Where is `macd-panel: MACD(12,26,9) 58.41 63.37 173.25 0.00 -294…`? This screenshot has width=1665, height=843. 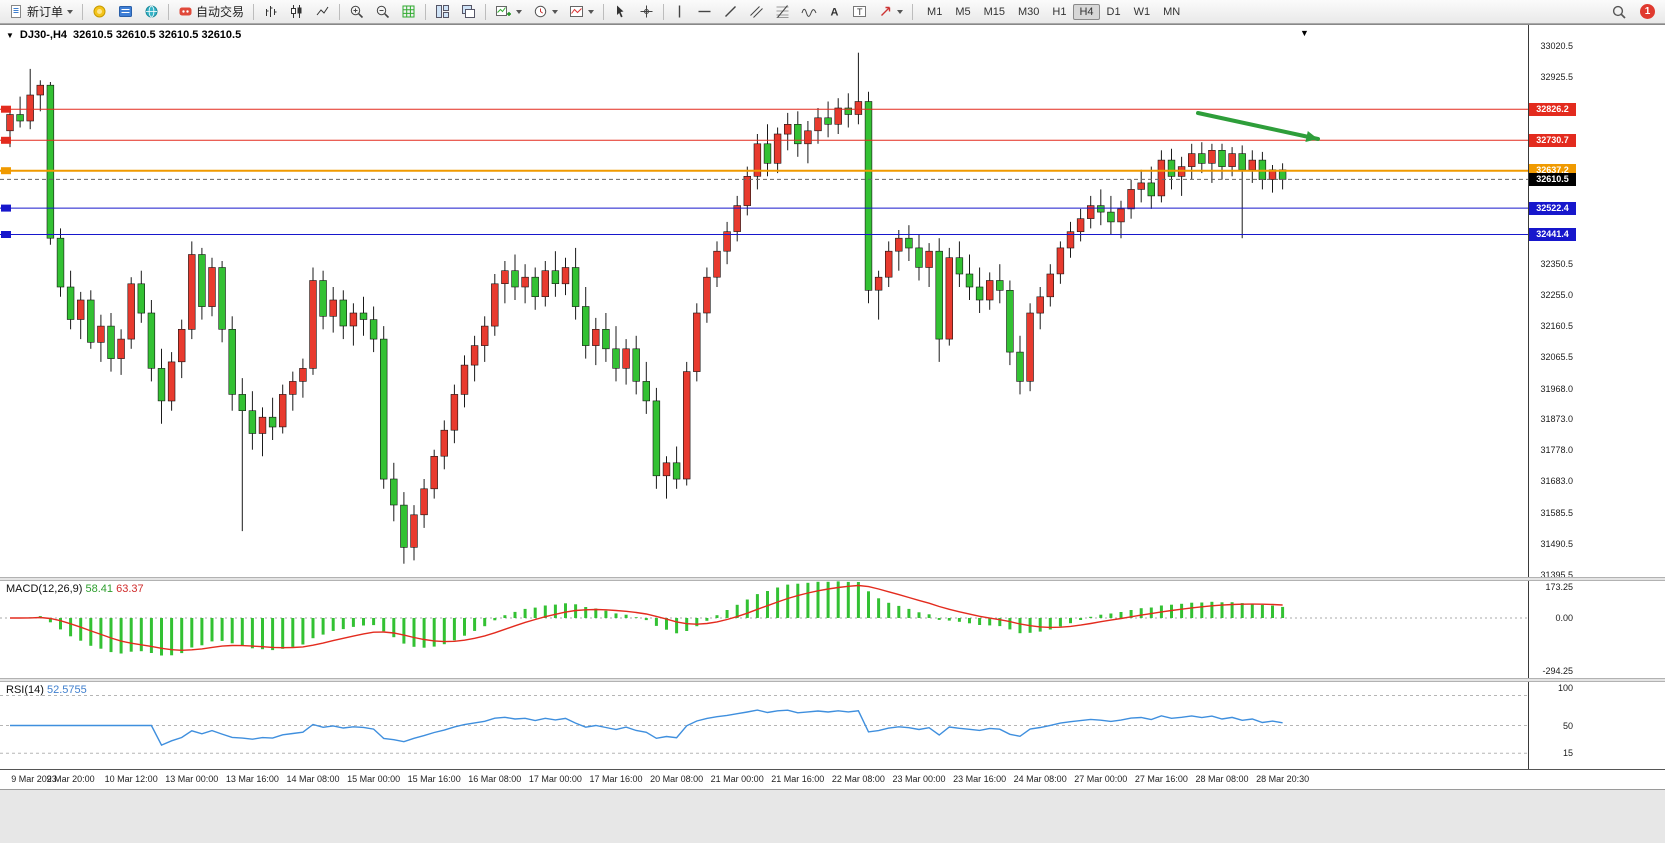 macd-panel: MACD(12,26,9) 58.41 63.37 173.25 0.00 -294… is located at coordinates (832, 629).